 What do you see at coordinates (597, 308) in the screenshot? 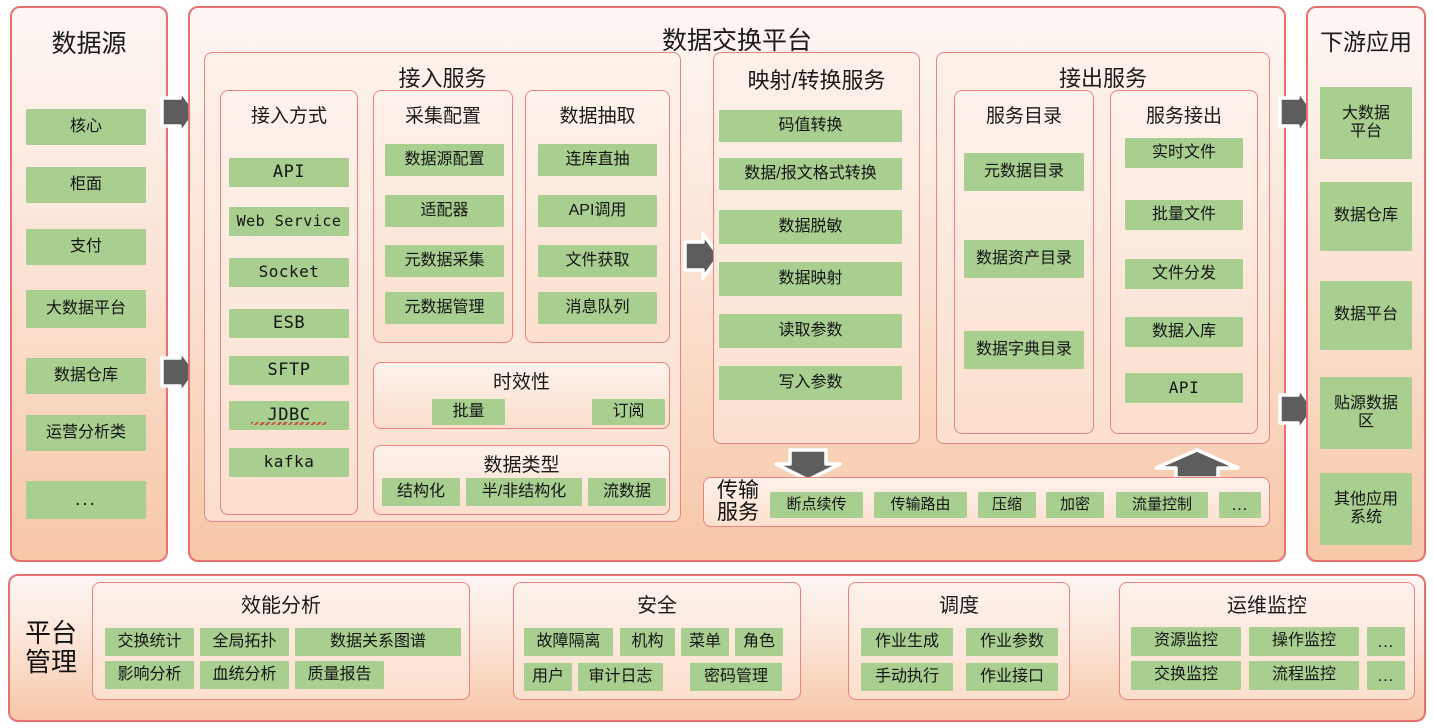
I see `data-extract-item-3: 消息队列` at bounding box center [597, 308].